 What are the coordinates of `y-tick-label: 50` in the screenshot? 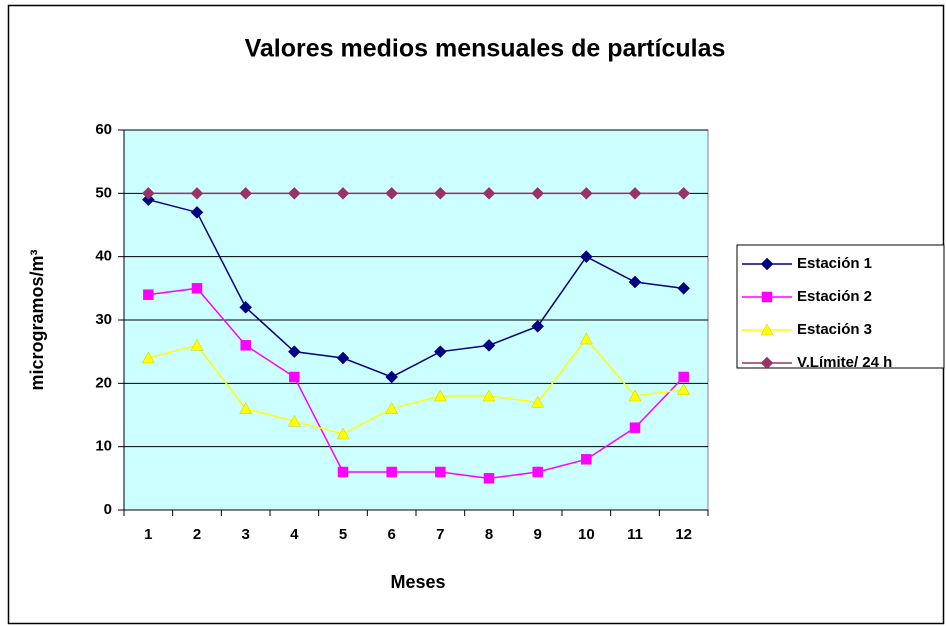 It's located at (103, 192).